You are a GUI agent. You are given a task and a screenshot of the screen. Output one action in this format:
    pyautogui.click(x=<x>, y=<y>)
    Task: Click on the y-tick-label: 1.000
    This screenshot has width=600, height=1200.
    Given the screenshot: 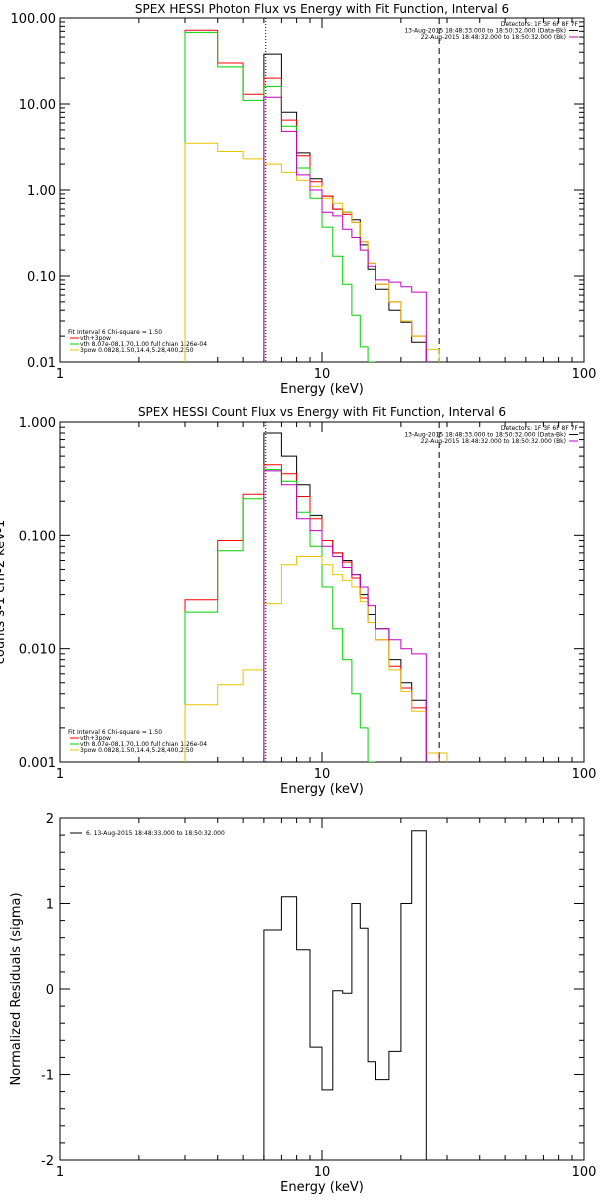 What is the action you would take?
    pyautogui.click(x=37, y=423)
    